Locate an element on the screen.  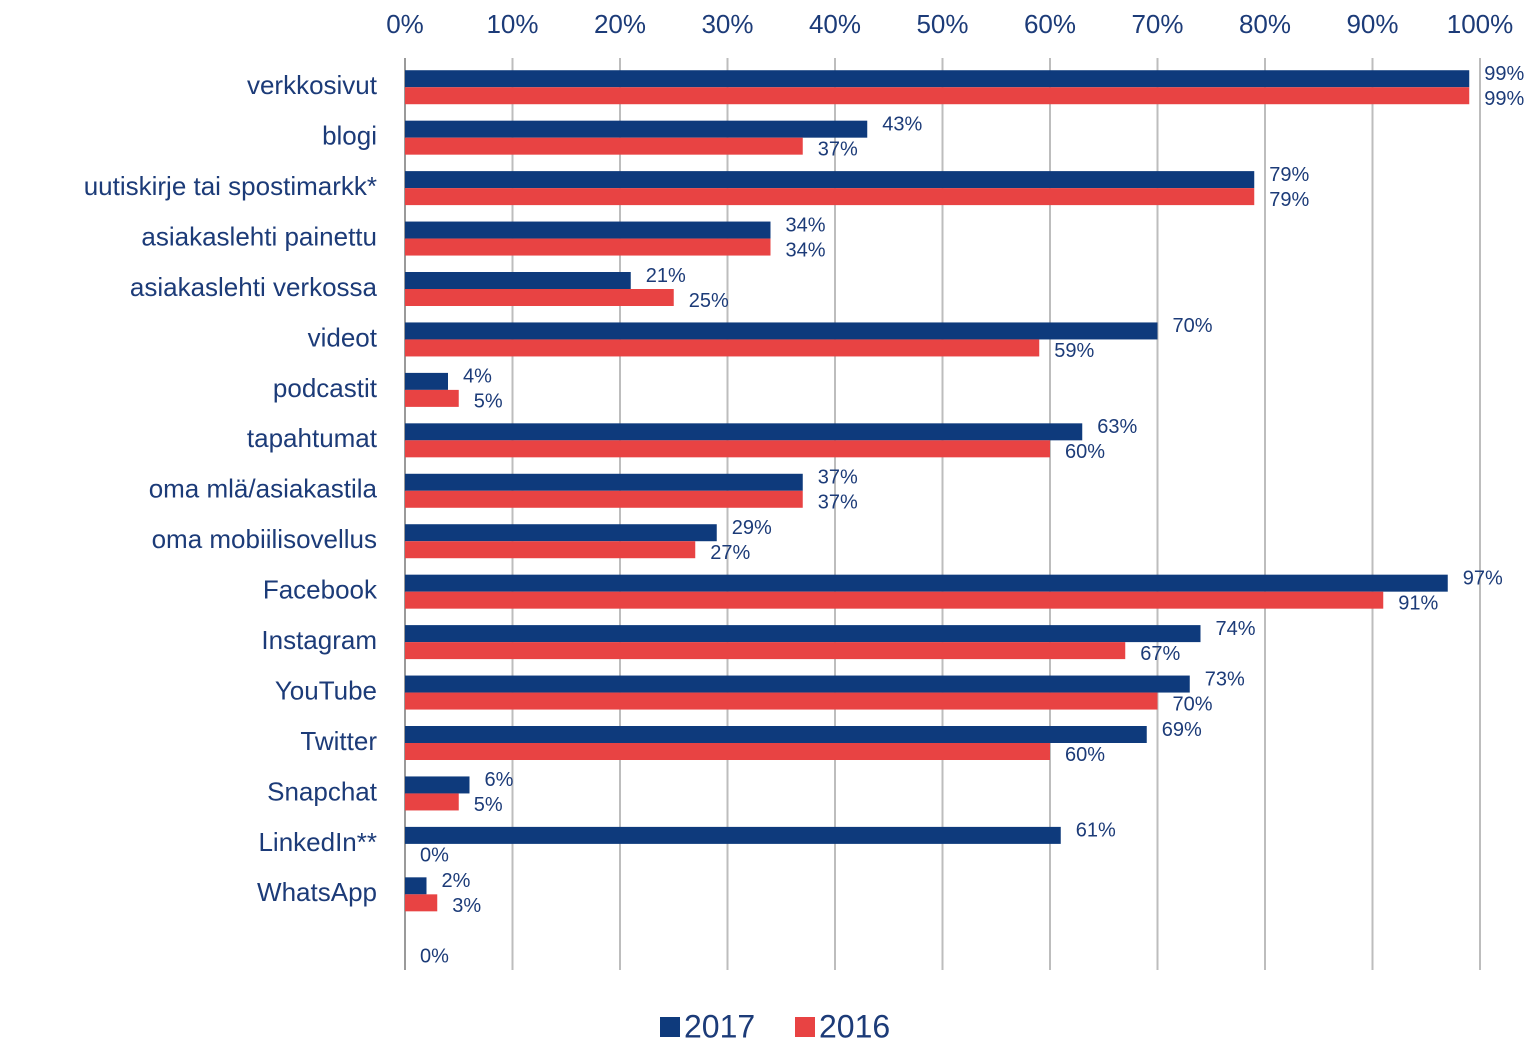
category-label: uutiskirje tai spostimarkk* is located at coordinates (230, 186).